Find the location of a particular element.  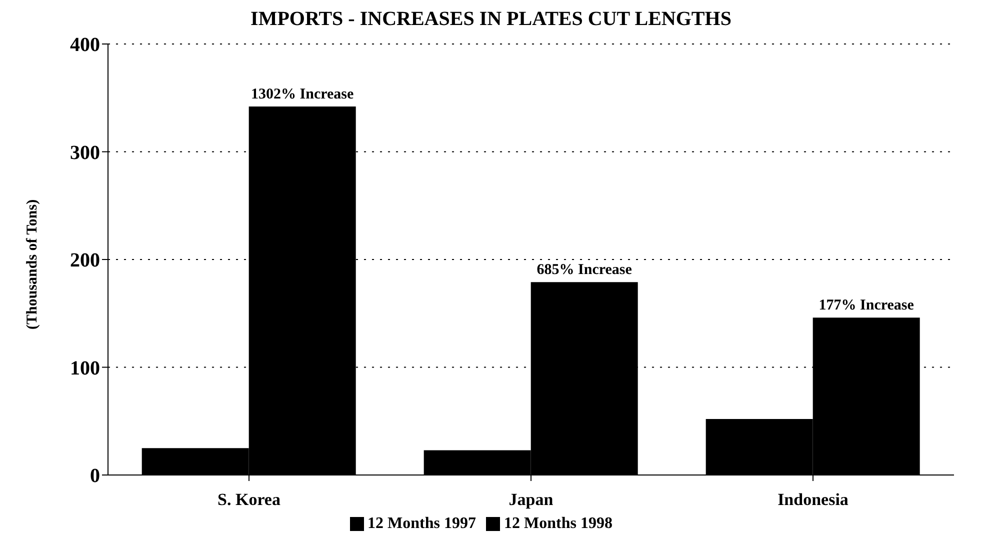

annotation: 177% Increase is located at coordinates (866, 306).